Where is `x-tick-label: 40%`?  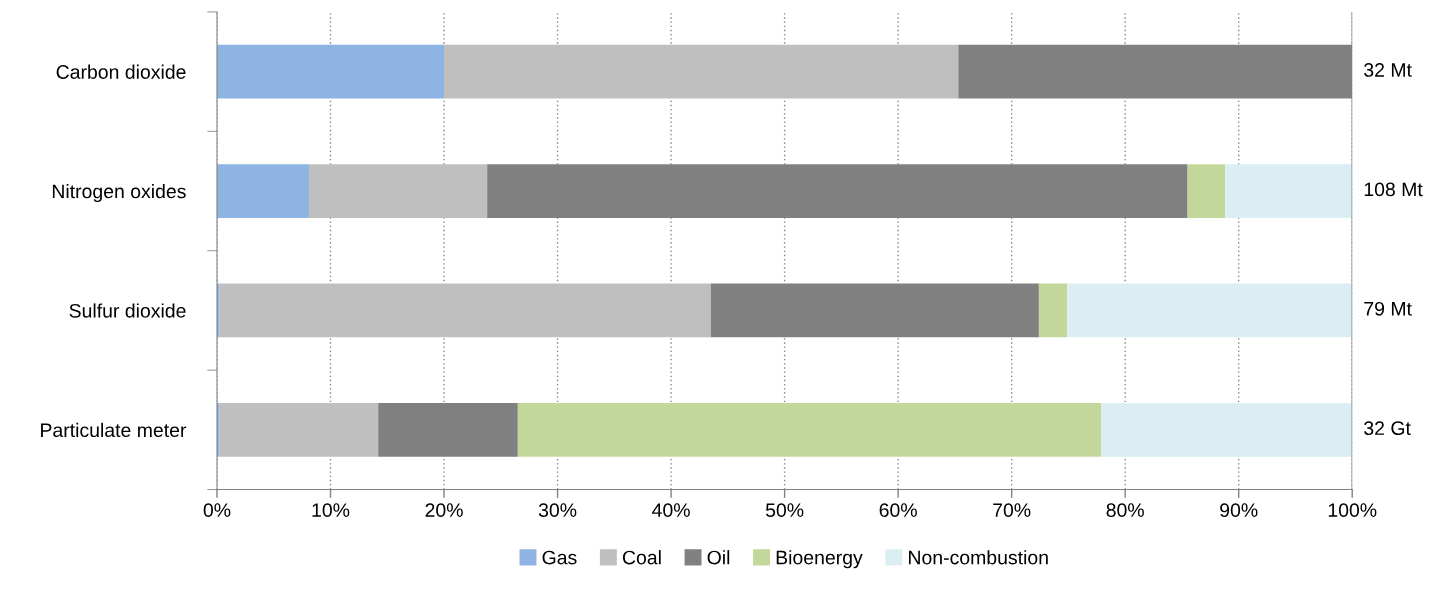 x-tick-label: 40% is located at coordinates (671, 510).